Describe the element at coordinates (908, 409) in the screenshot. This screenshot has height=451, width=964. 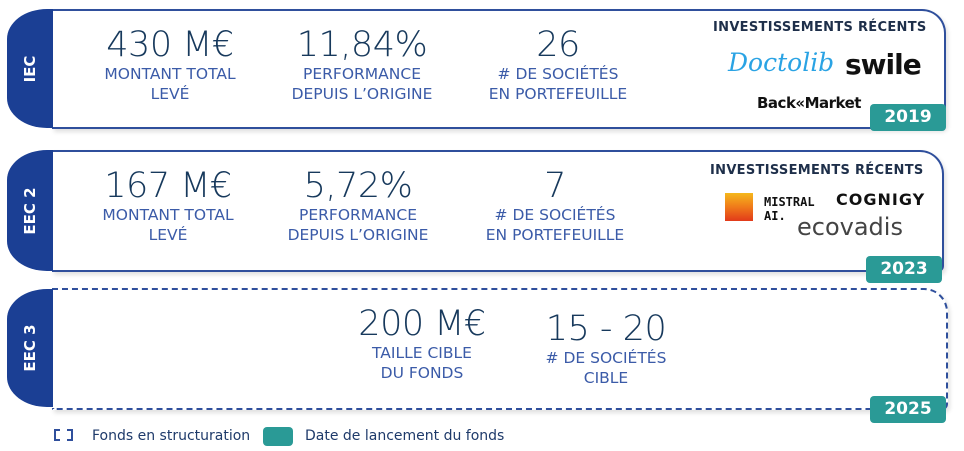
I see `launch-year-badge: 2025` at that location.